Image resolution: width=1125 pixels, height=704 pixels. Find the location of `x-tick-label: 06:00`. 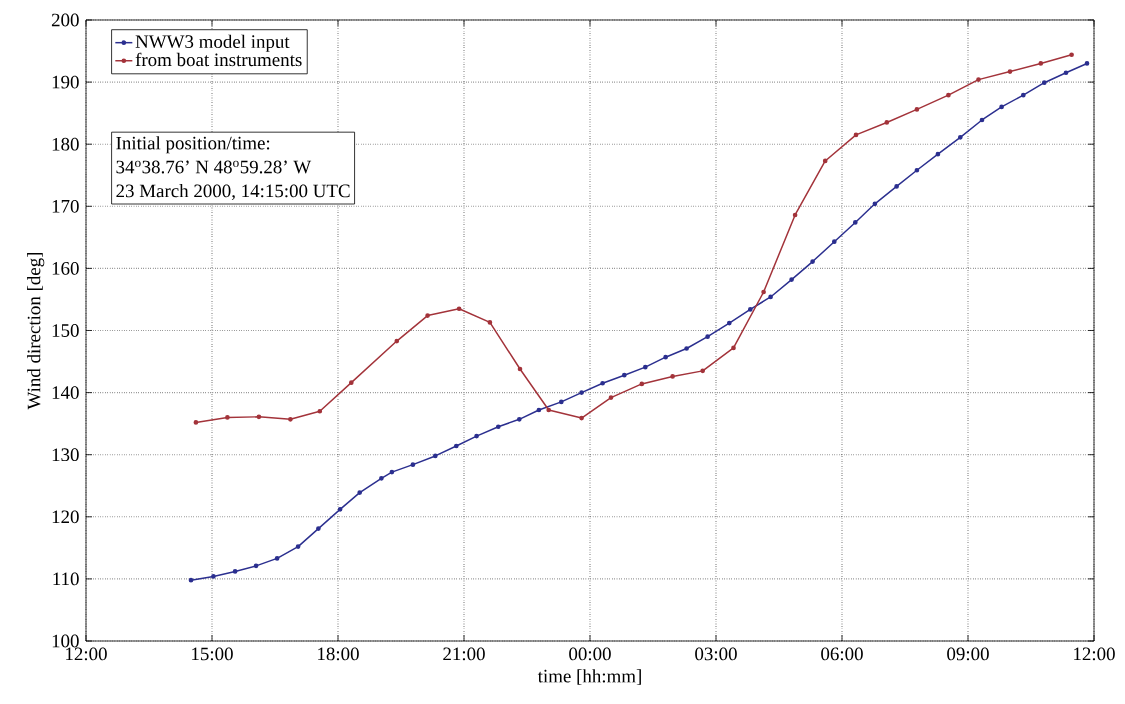

x-tick-label: 06:00 is located at coordinates (842, 654).